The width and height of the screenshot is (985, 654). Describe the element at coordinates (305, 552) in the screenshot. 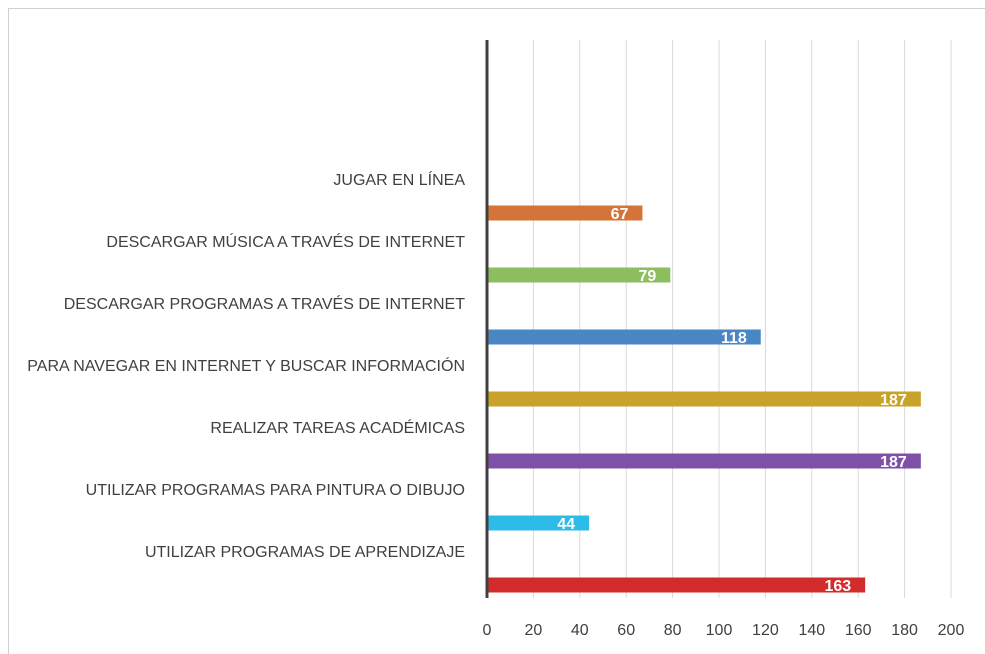

I see `category-label: UTILIZAR PROGRAMAS DE APRENDIZAJE` at that location.